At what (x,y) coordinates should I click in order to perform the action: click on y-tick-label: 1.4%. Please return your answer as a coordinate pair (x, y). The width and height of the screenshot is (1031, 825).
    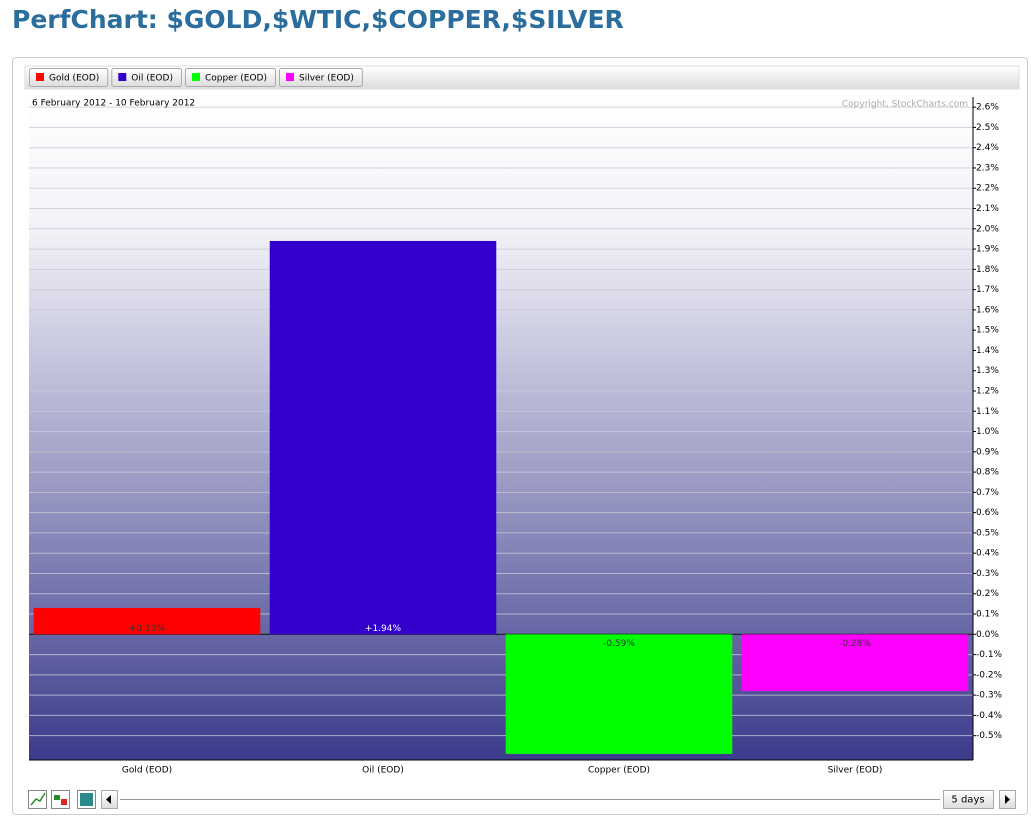
    Looking at the image, I should click on (987, 351).